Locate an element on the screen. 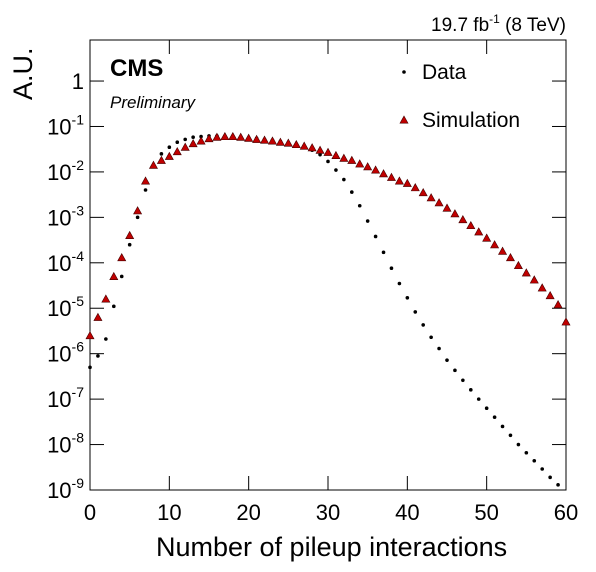 This screenshot has height=572, width=596. y-tick-label: 10⁻⁸ is located at coordinates (65, 444).